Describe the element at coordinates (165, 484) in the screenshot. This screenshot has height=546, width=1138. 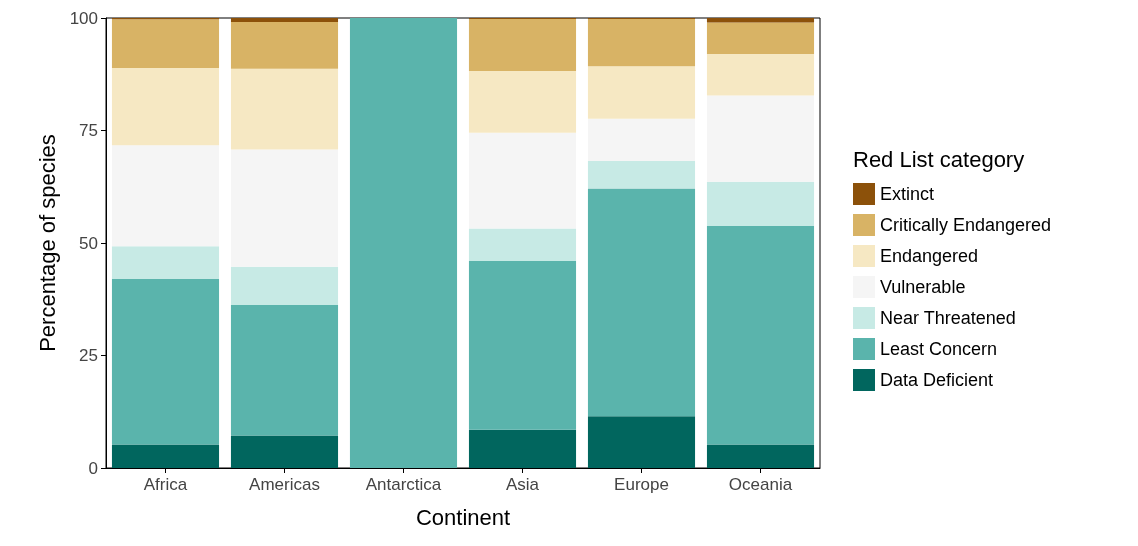
I see `x-tick-label: Africa` at that location.